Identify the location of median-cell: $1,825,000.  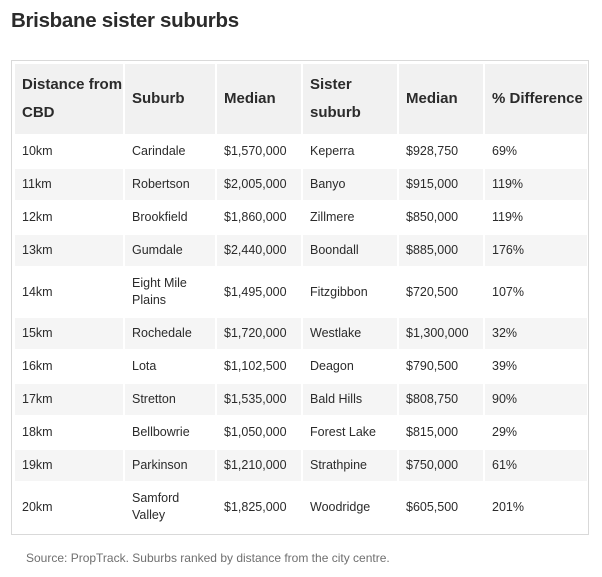
(259, 507).